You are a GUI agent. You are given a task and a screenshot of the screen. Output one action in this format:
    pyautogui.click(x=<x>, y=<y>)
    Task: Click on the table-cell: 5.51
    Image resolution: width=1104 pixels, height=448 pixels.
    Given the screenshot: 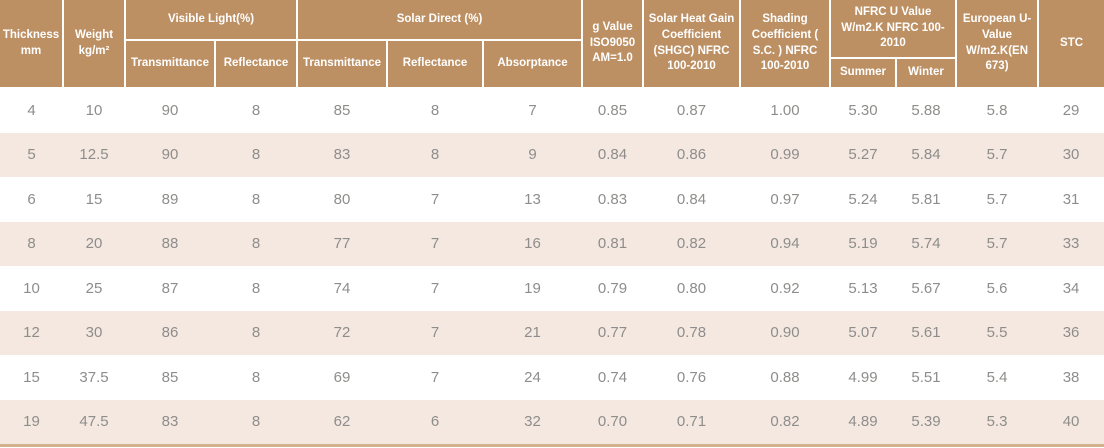 What is the action you would take?
    pyautogui.click(x=926, y=377)
    